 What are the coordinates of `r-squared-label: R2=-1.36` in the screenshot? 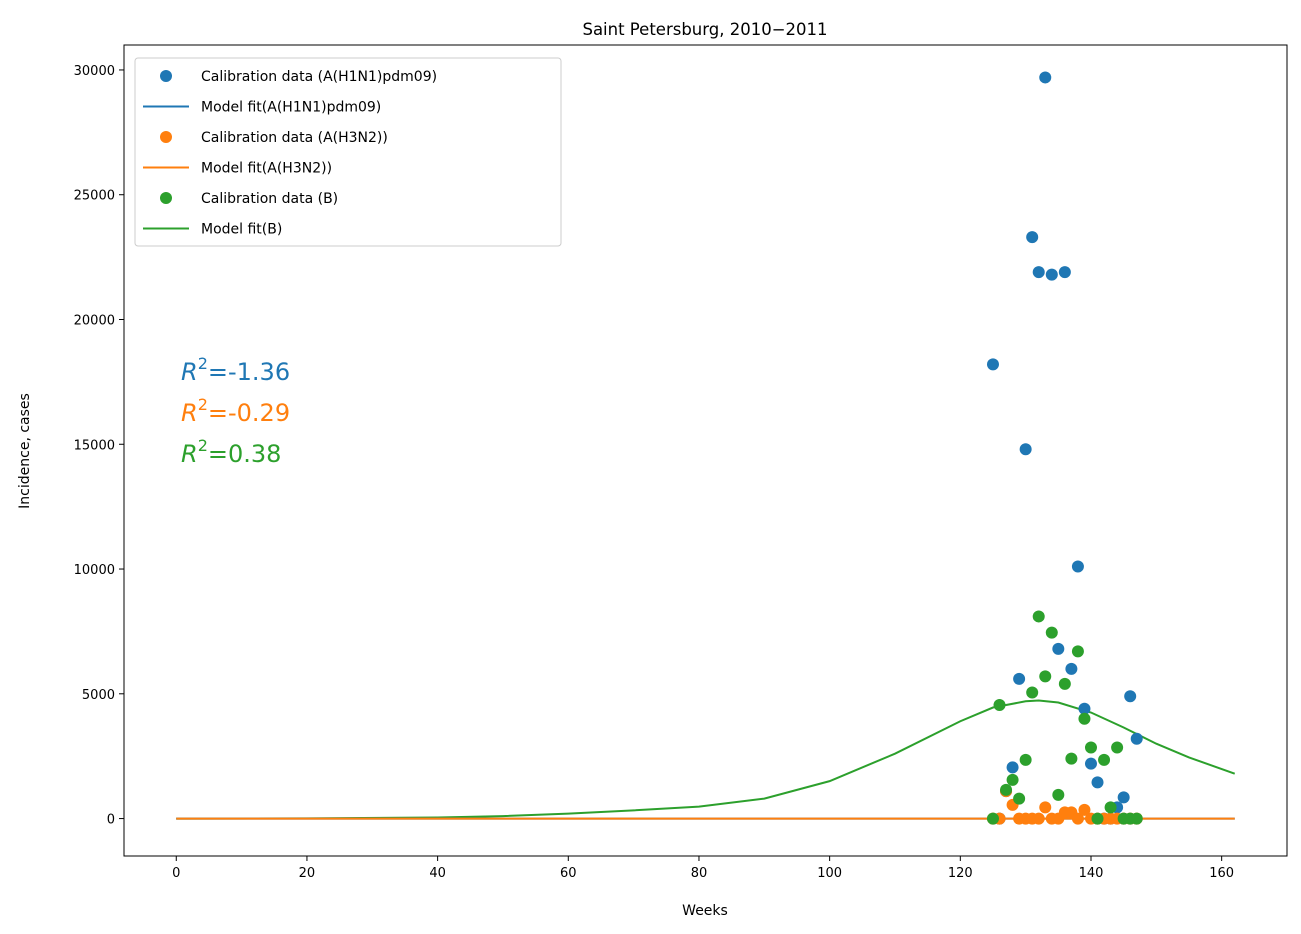 It's located at (235, 370).